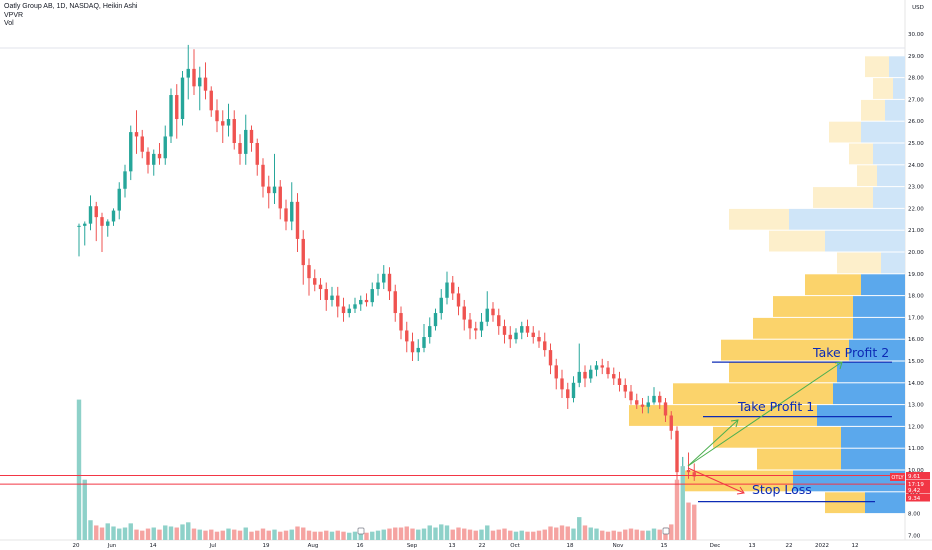 The image size is (932, 550). What do you see at coordinates (916, 122) in the screenshot?
I see `price-axis-tick: 26.00` at bounding box center [916, 122].